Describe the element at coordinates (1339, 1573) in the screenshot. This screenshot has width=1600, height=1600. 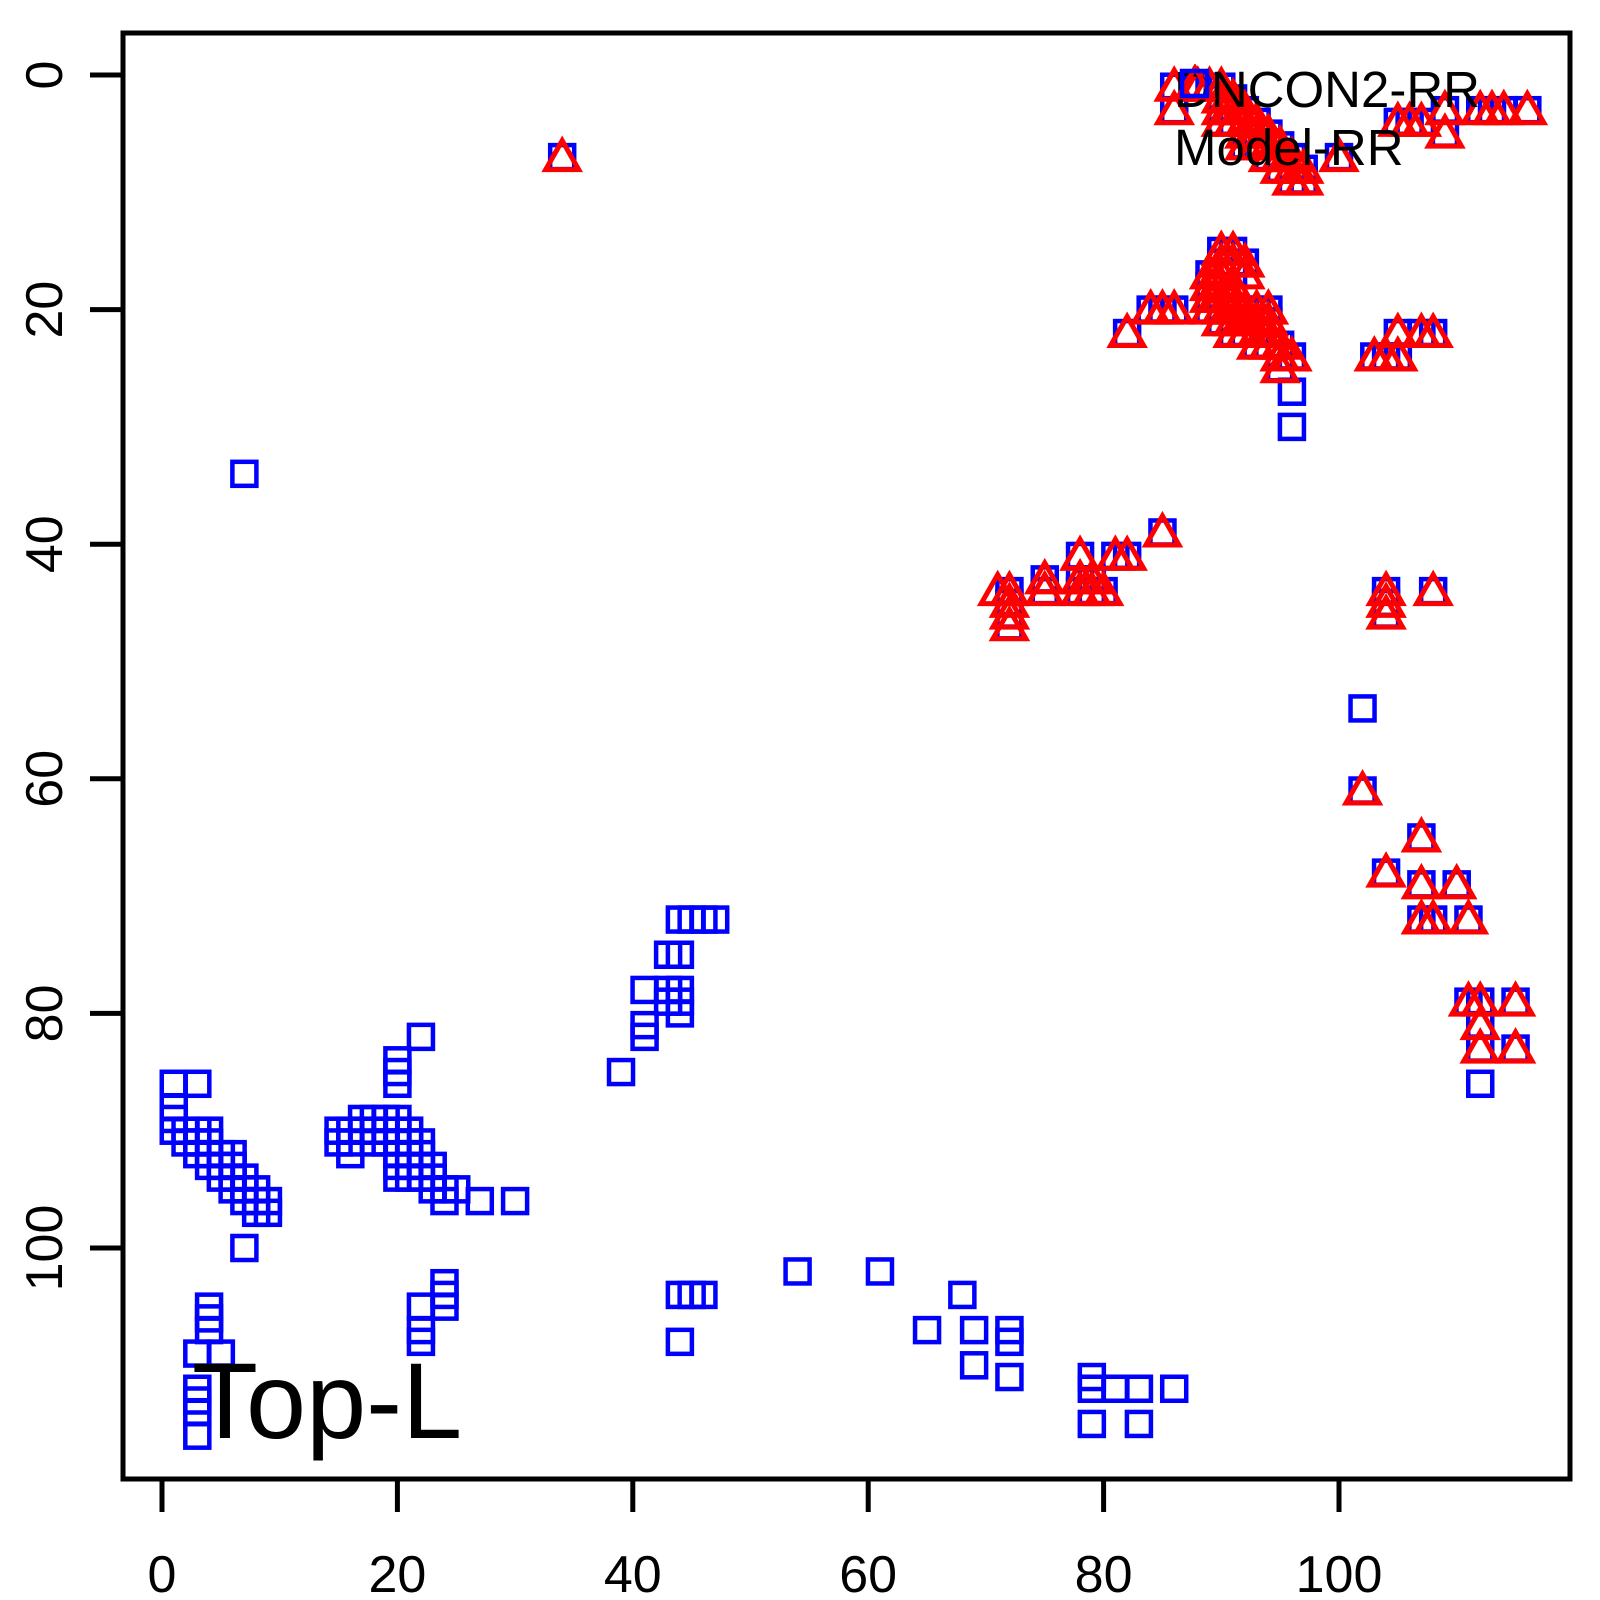
I see `x-tick-label: 100` at that location.